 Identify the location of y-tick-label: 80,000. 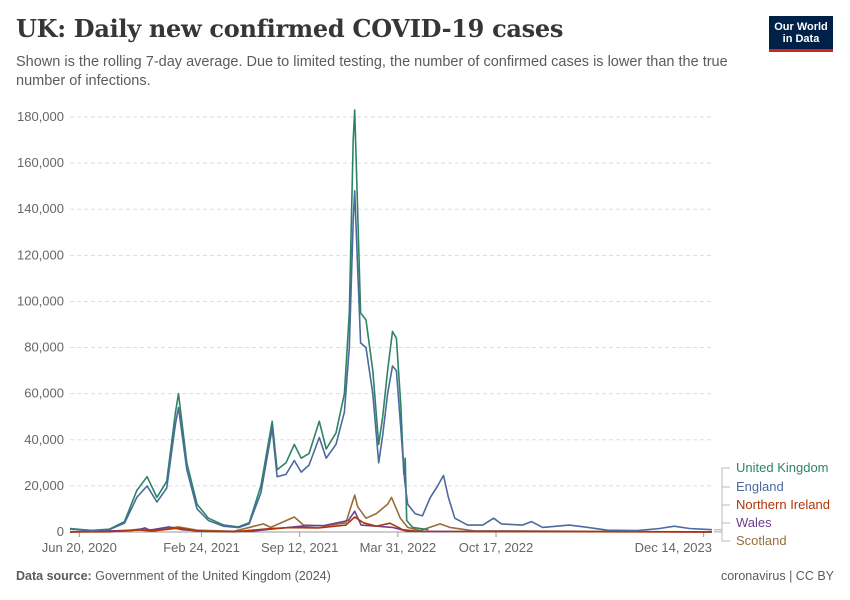
(44, 347).